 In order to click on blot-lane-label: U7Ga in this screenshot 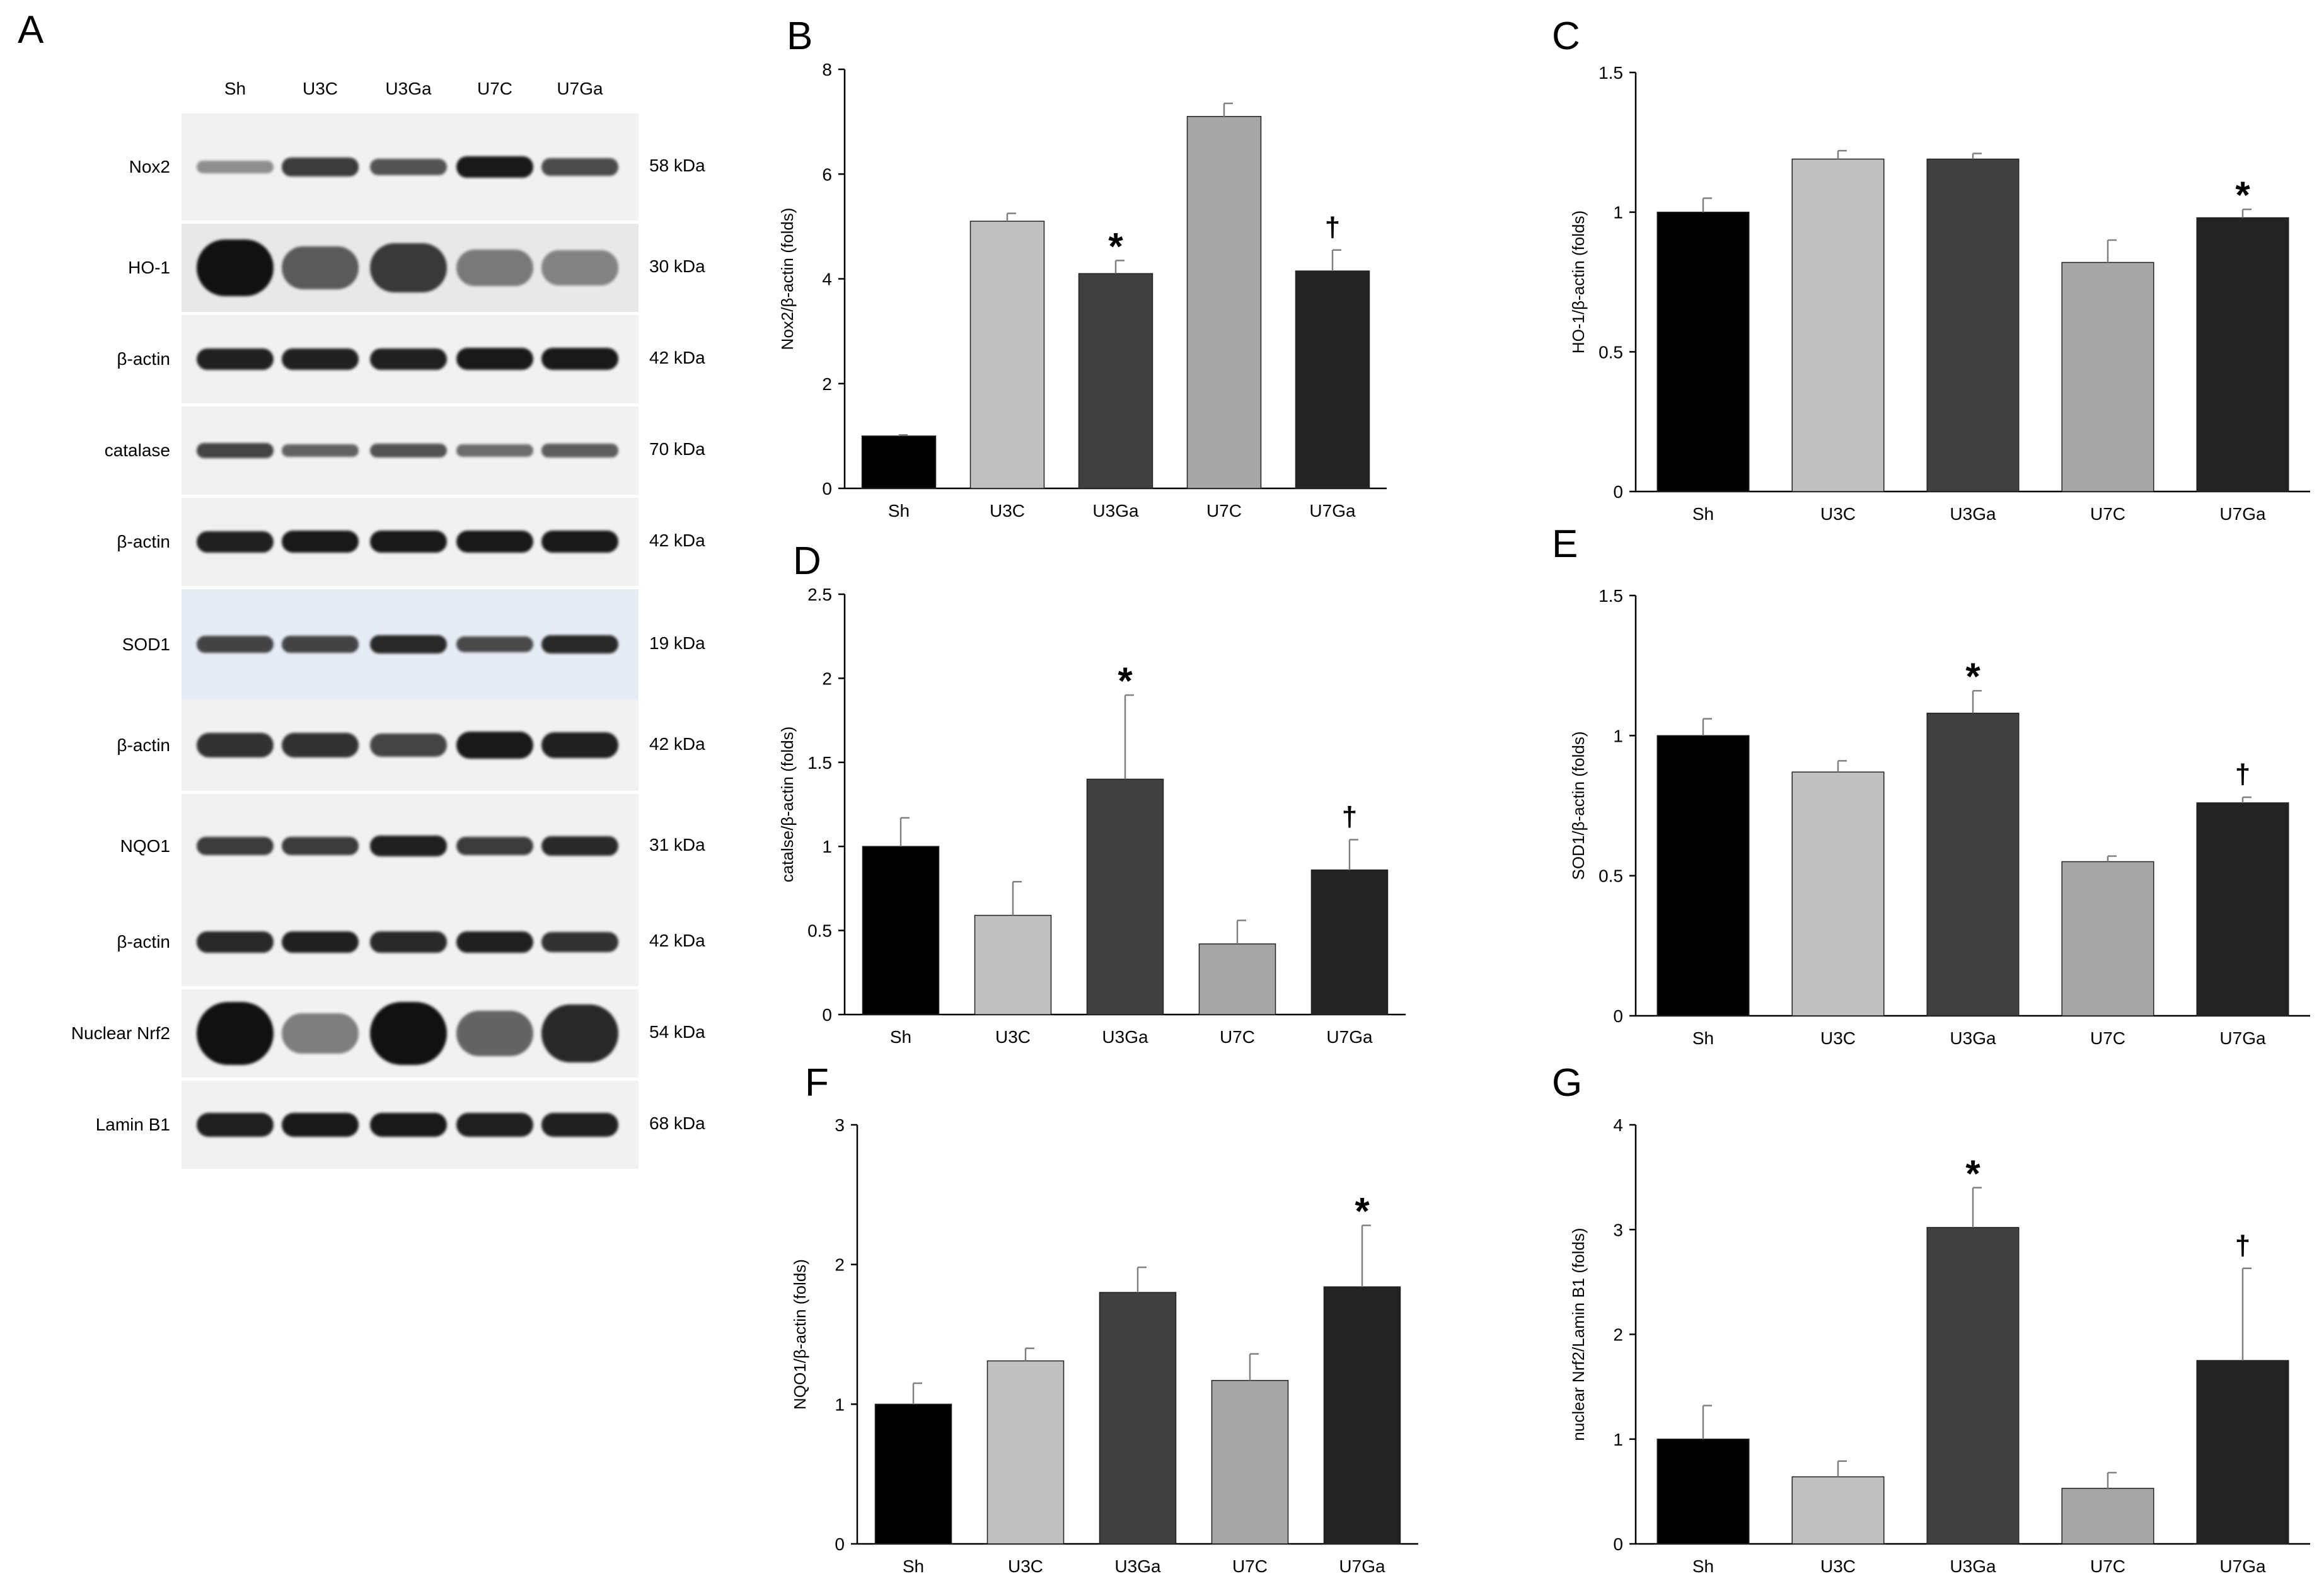, I will do `click(580, 88)`.